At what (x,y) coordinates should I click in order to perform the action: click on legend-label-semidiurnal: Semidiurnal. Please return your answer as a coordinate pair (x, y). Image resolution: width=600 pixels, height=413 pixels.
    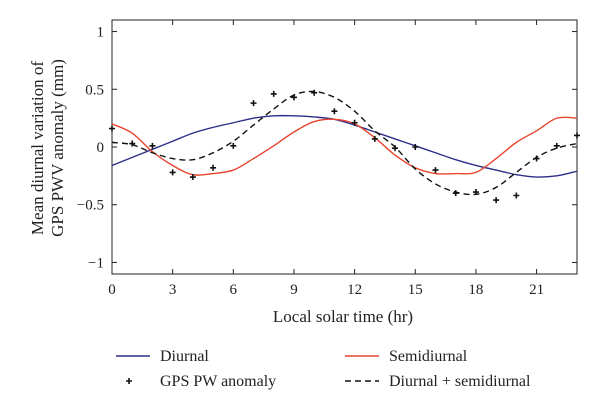
    Looking at the image, I should click on (428, 356).